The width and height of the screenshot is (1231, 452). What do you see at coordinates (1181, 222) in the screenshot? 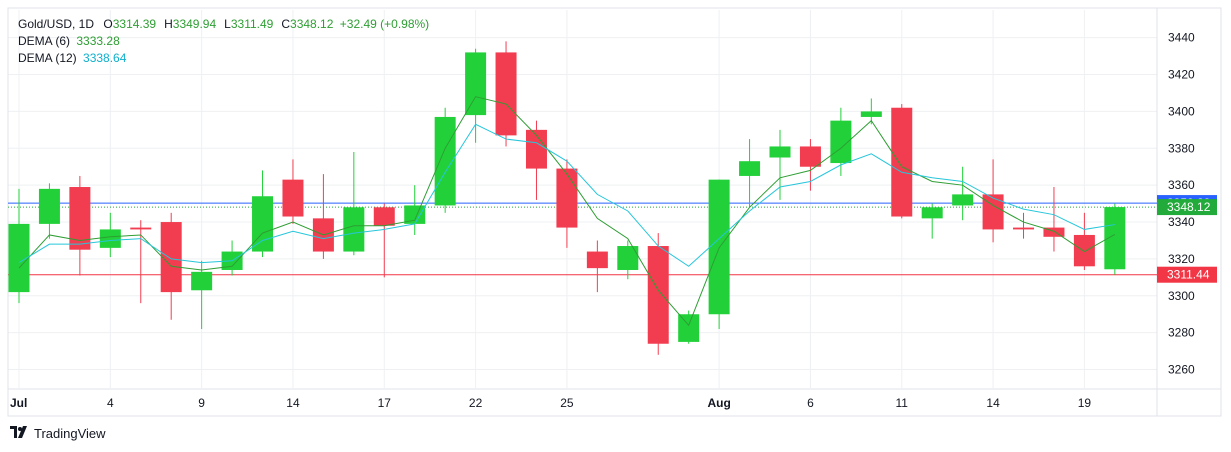
I see `y-tick-label: 3340` at bounding box center [1181, 222].